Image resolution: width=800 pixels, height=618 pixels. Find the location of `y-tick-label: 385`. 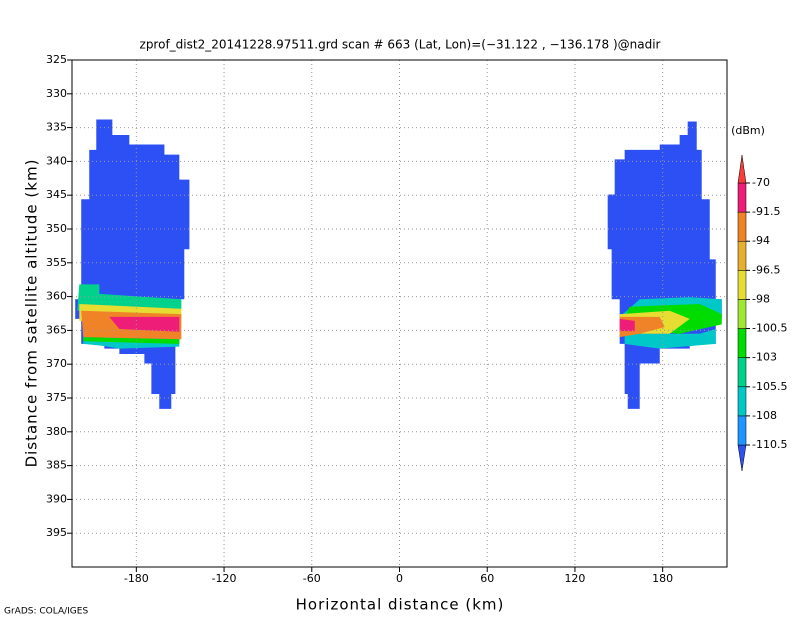

y-tick-label: 385 is located at coordinates (56, 465).